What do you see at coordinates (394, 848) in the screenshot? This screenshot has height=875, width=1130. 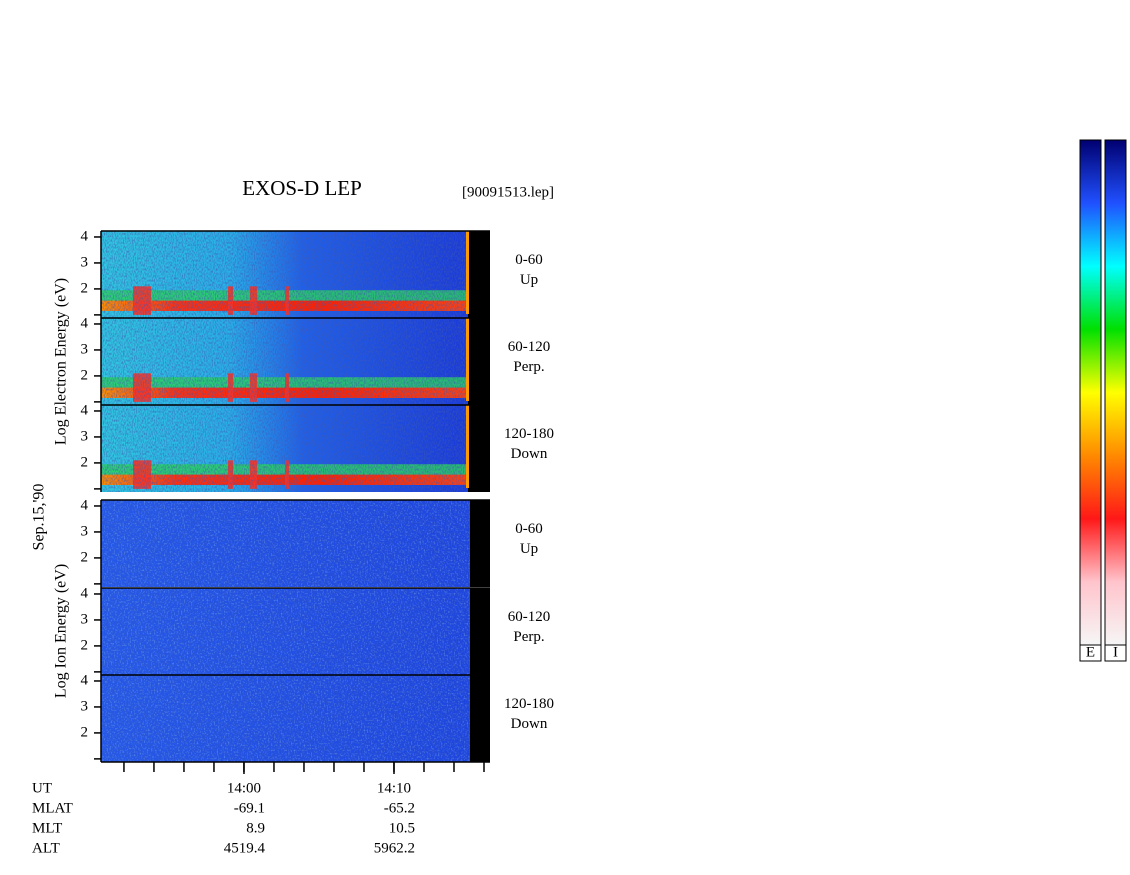 I see `ephemeris-value: 5962.2` at bounding box center [394, 848].